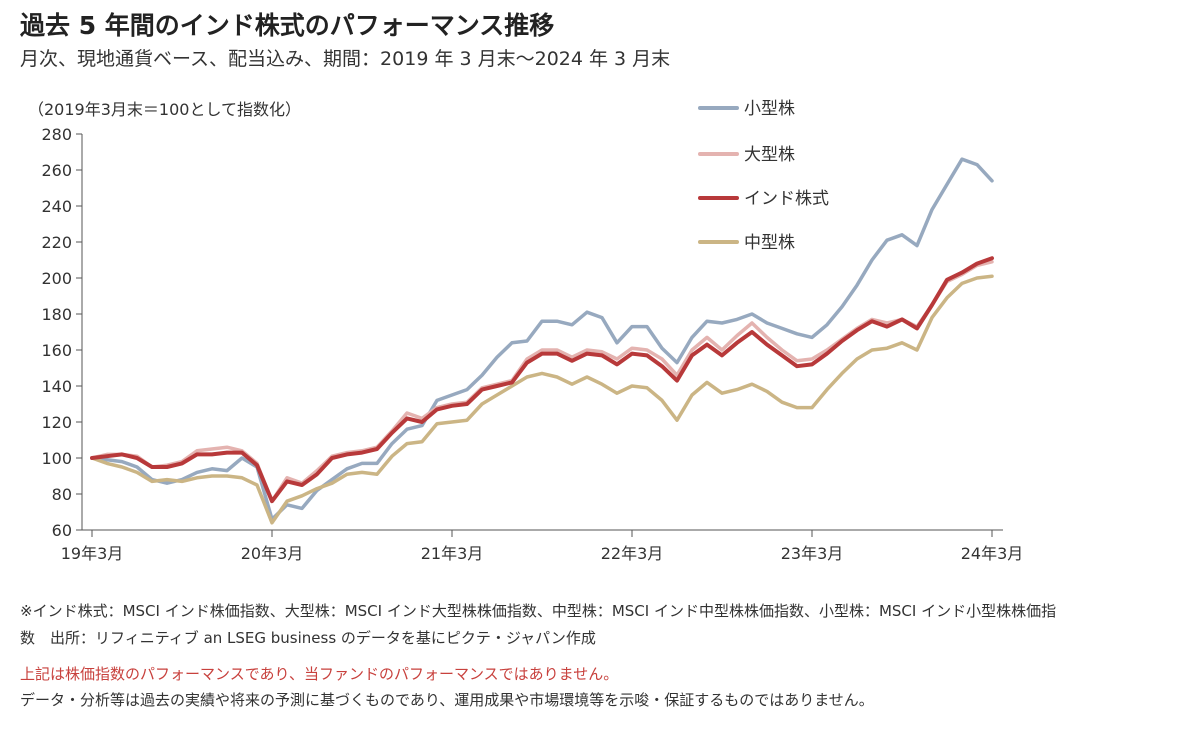  What do you see at coordinates (992, 553) in the screenshot?
I see `x-tick-label: 24年3月` at bounding box center [992, 553].